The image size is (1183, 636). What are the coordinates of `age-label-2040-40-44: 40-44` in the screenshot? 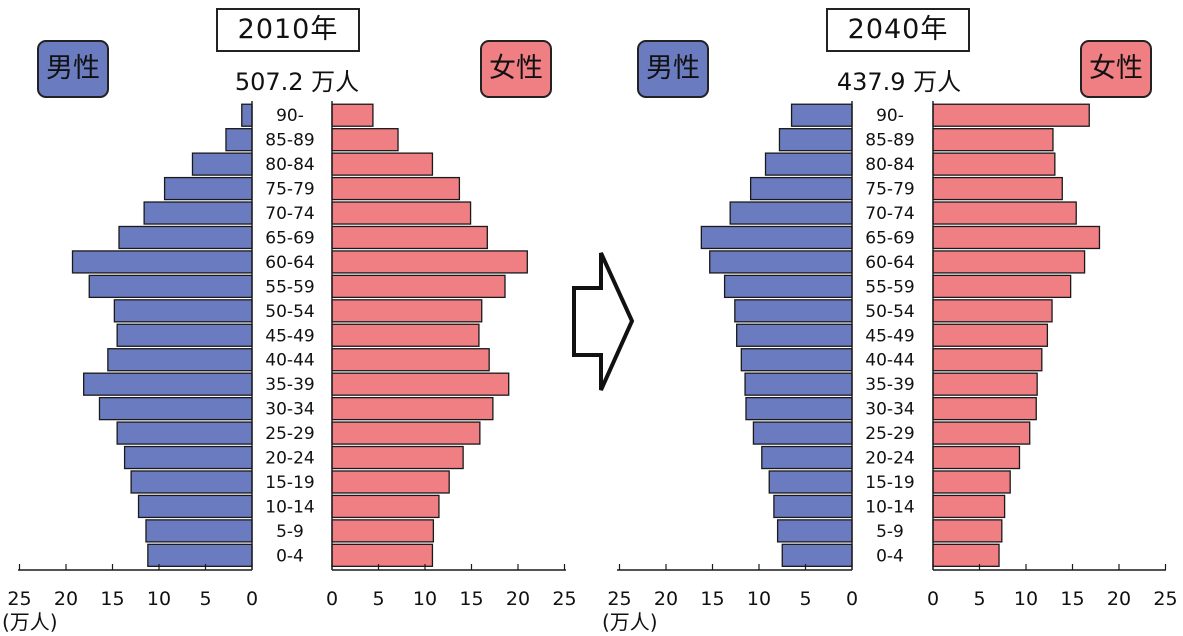 It's located at (889, 361).